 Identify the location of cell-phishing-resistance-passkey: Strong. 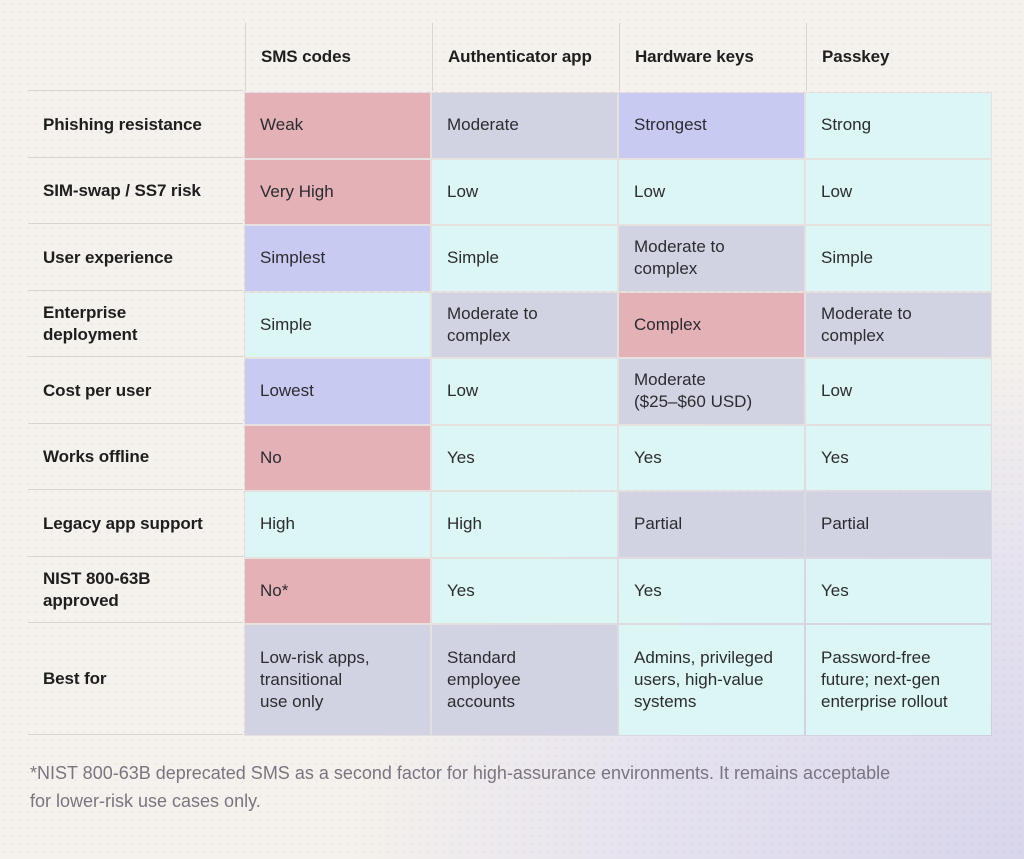
(898, 125).